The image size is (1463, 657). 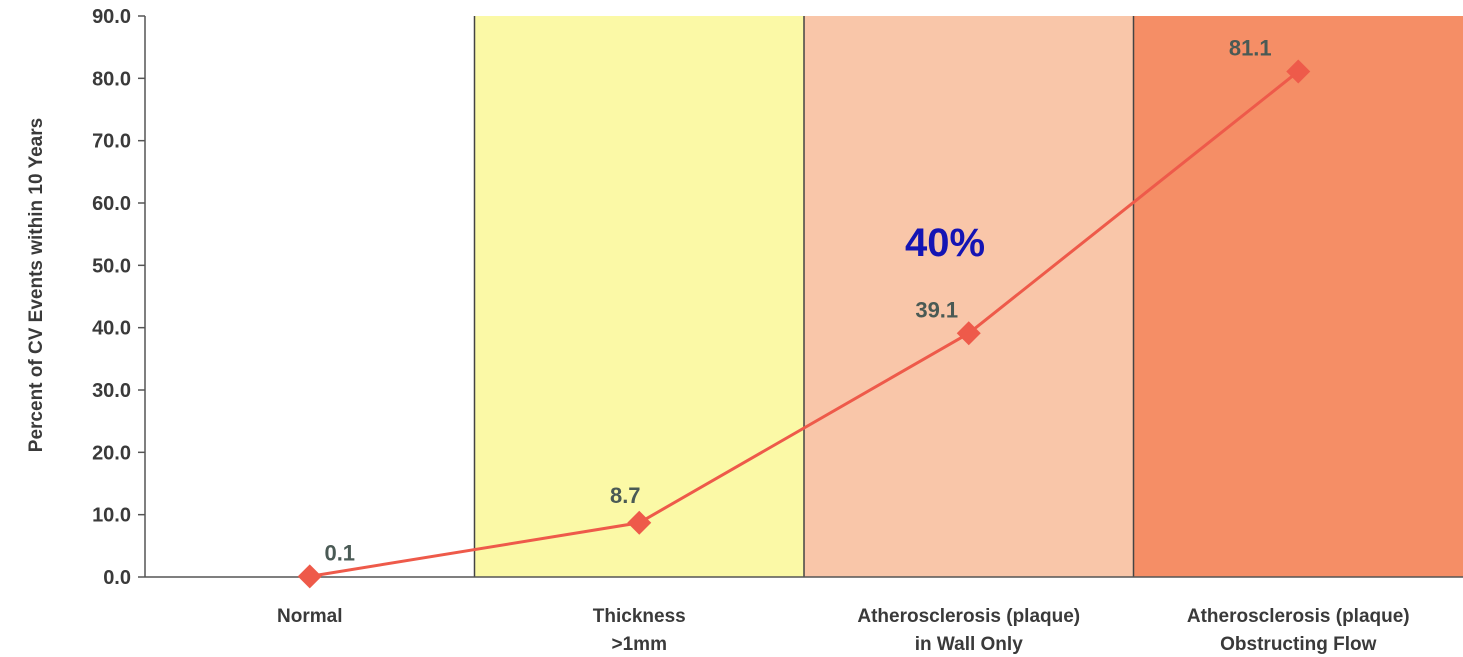 I want to click on y-tick-label: 0.0, so click(x=117, y=578).